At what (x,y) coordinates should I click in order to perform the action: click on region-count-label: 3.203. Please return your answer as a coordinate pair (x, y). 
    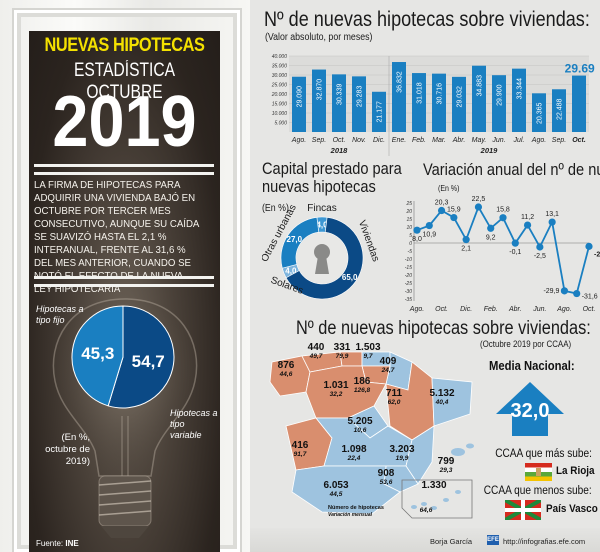
    Looking at the image, I should click on (401, 449).